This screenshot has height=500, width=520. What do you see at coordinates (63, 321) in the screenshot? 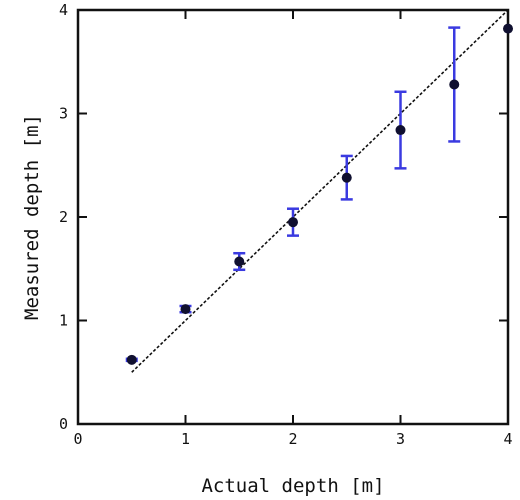
I see `y-tick-label: 1` at bounding box center [63, 321].